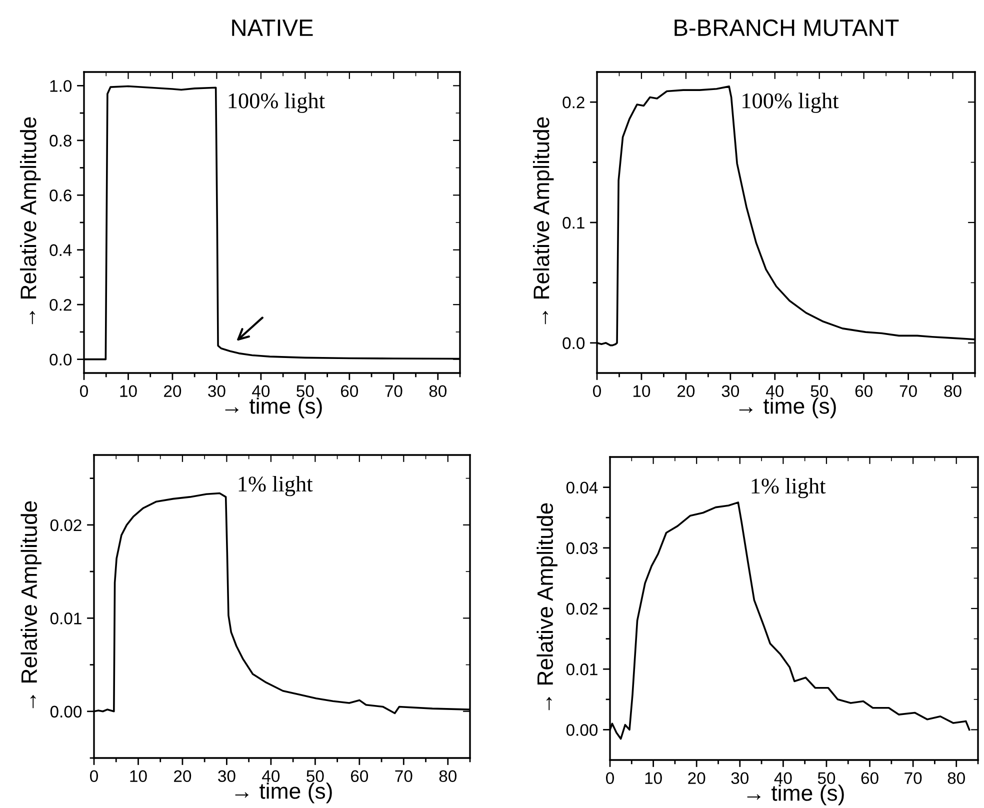 This screenshot has height=808, width=984. Describe the element at coordinates (61, 140) in the screenshot. I see `y-tick-label: 0.8` at that location.